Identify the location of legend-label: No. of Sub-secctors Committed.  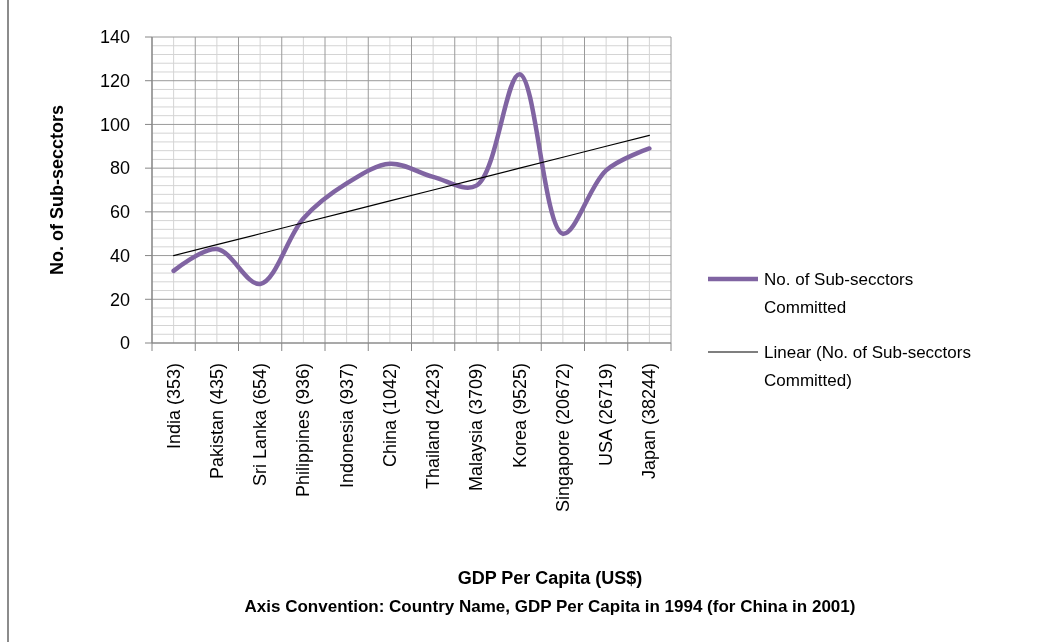
(839, 293).